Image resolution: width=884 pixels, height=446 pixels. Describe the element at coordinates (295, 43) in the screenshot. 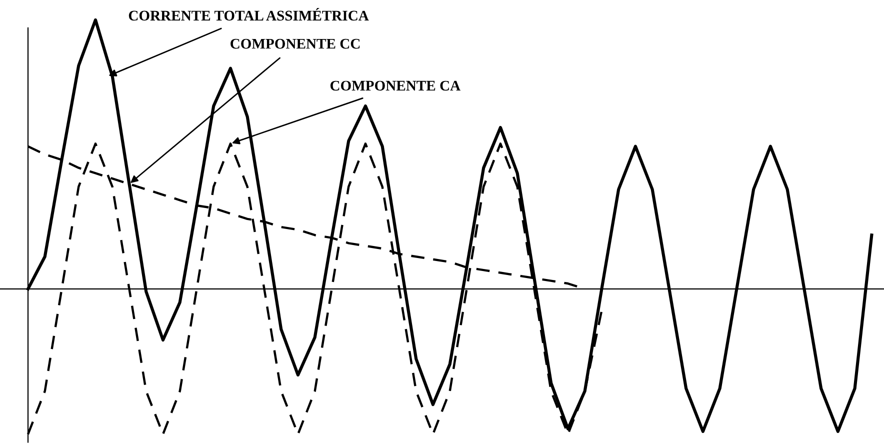

I see `text: COMPONENTE CC` at that location.